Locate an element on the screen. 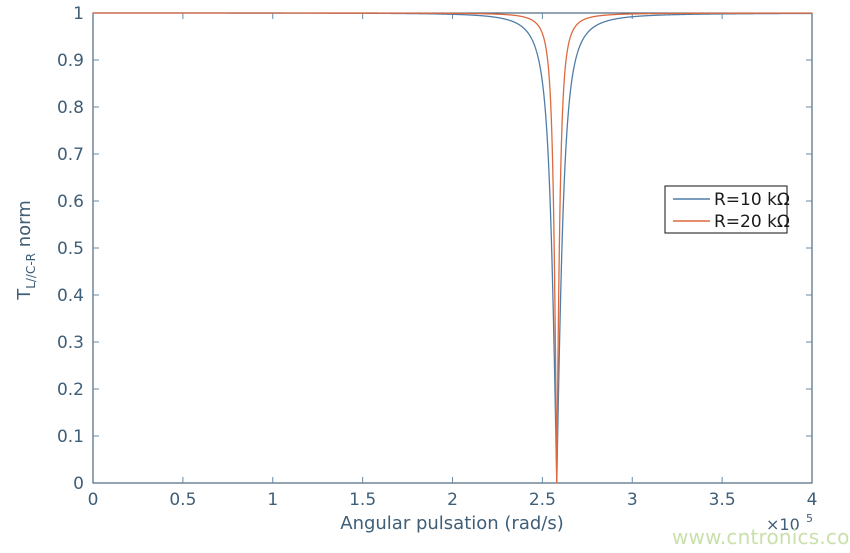  legend: R=10 kΩ R=20 kΩ is located at coordinates (727, 209).